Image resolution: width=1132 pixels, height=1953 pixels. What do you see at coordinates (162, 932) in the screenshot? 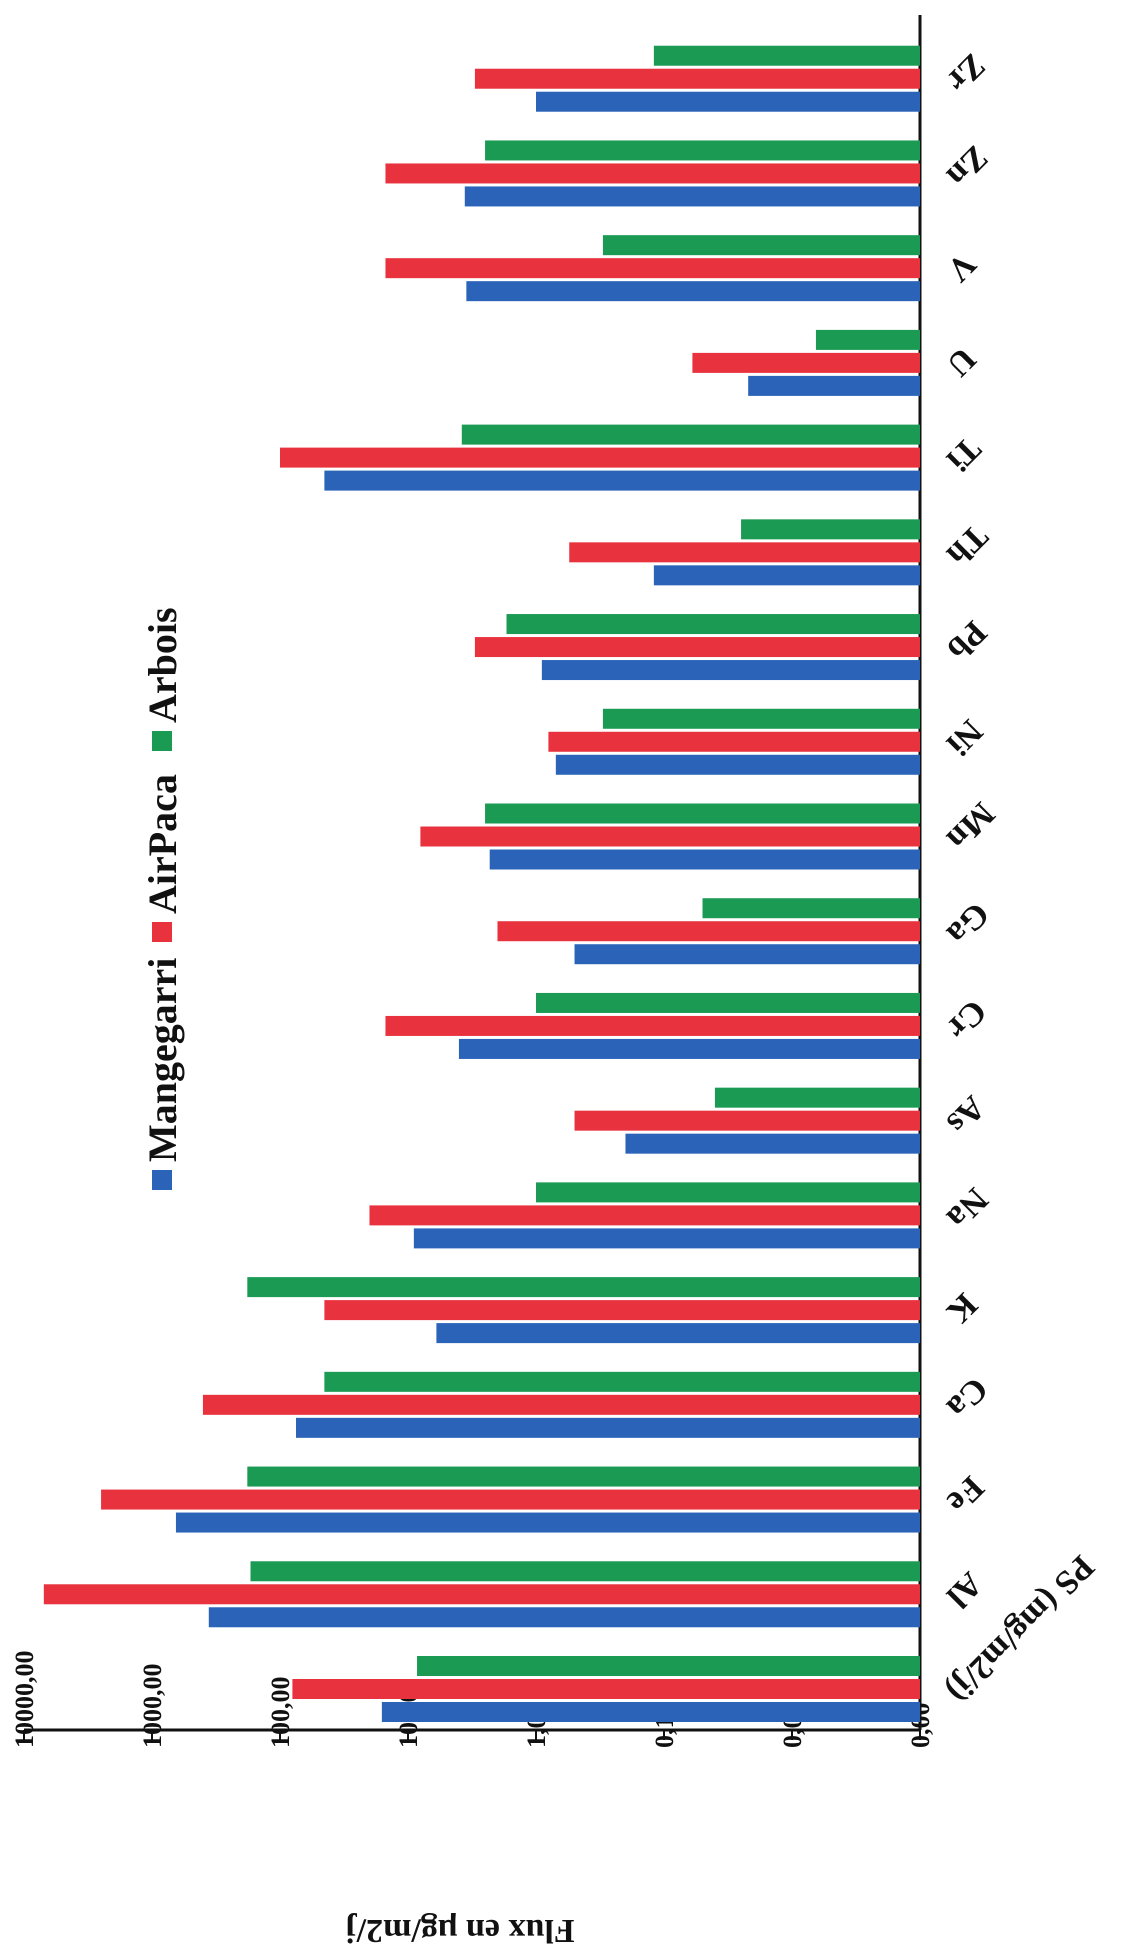
I see `legend-swatch-airpaca` at bounding box center [162, 932].